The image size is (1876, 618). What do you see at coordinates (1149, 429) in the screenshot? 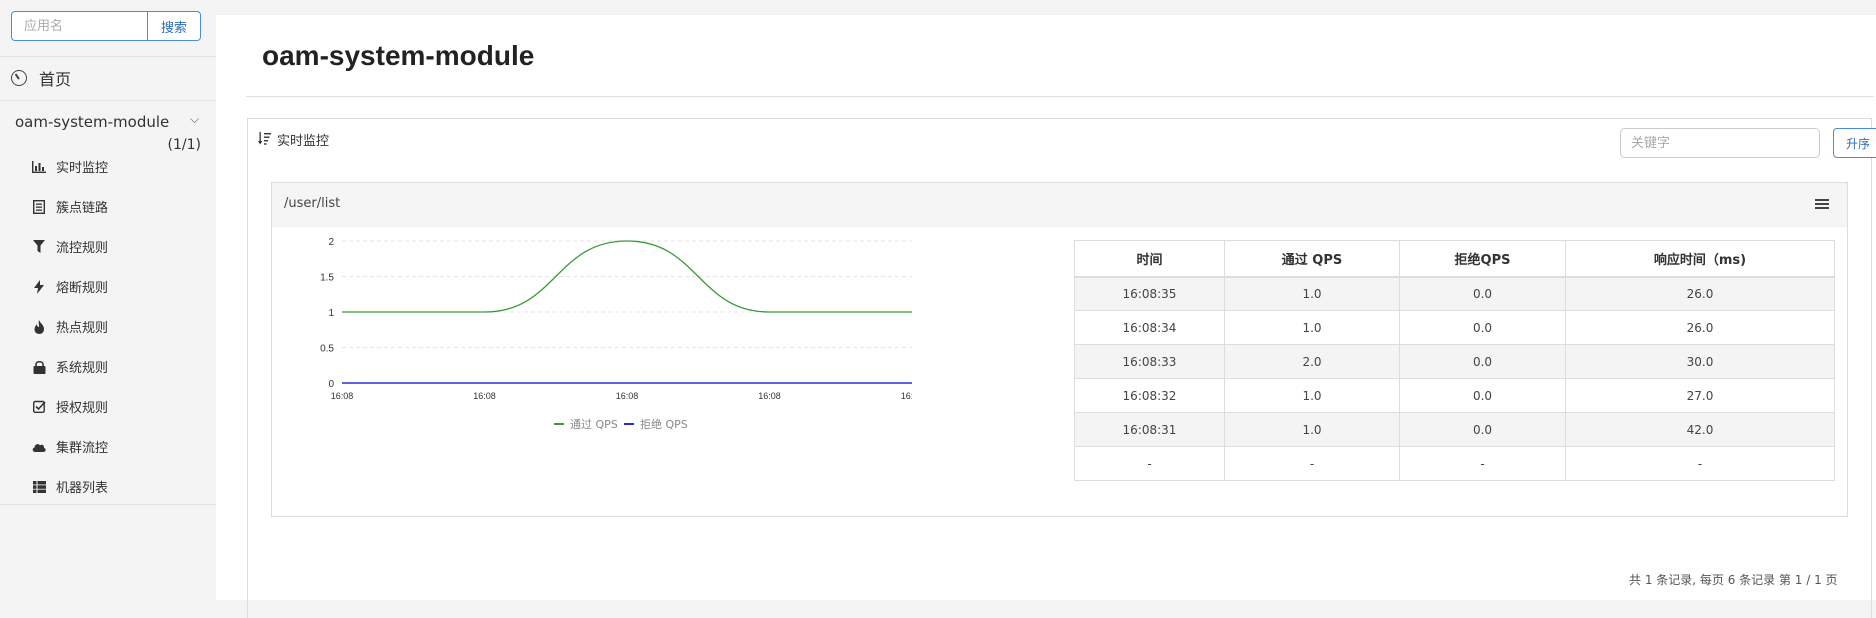
I see `table-cell: 16:08:31` at bounding box center [1149, 429].